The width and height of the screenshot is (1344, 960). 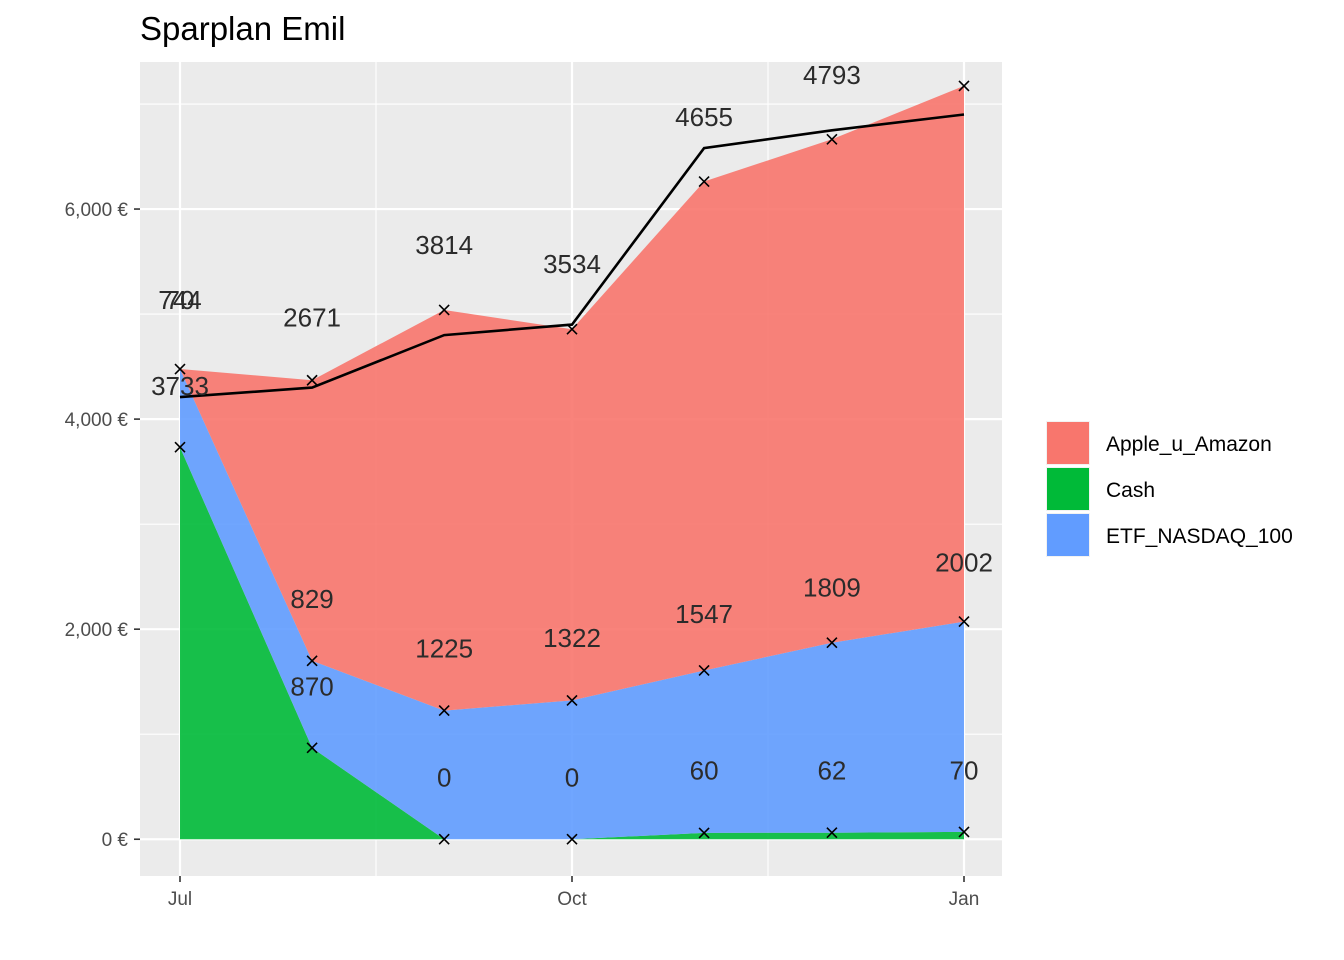 What do you see at coordinates (1189, 444) in the screenshot?
I see `legend-label: Apple_u_Amazon` at bounding box center [1189, 444].